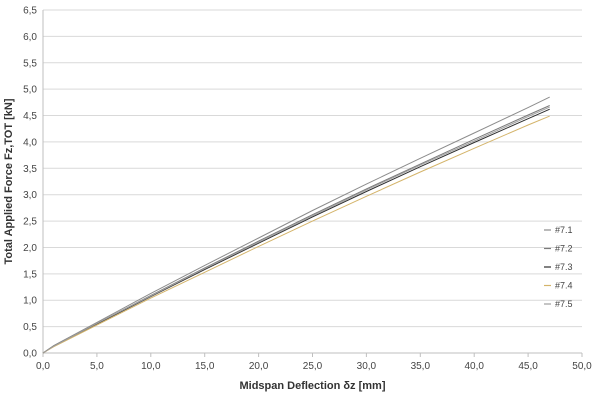 The height and width of the screenshot is (400, 600). What do you see at coordinates (30, 142) in the screenshot?
I see `y-tick-label: 4,0` at bounding box center [30, 142].